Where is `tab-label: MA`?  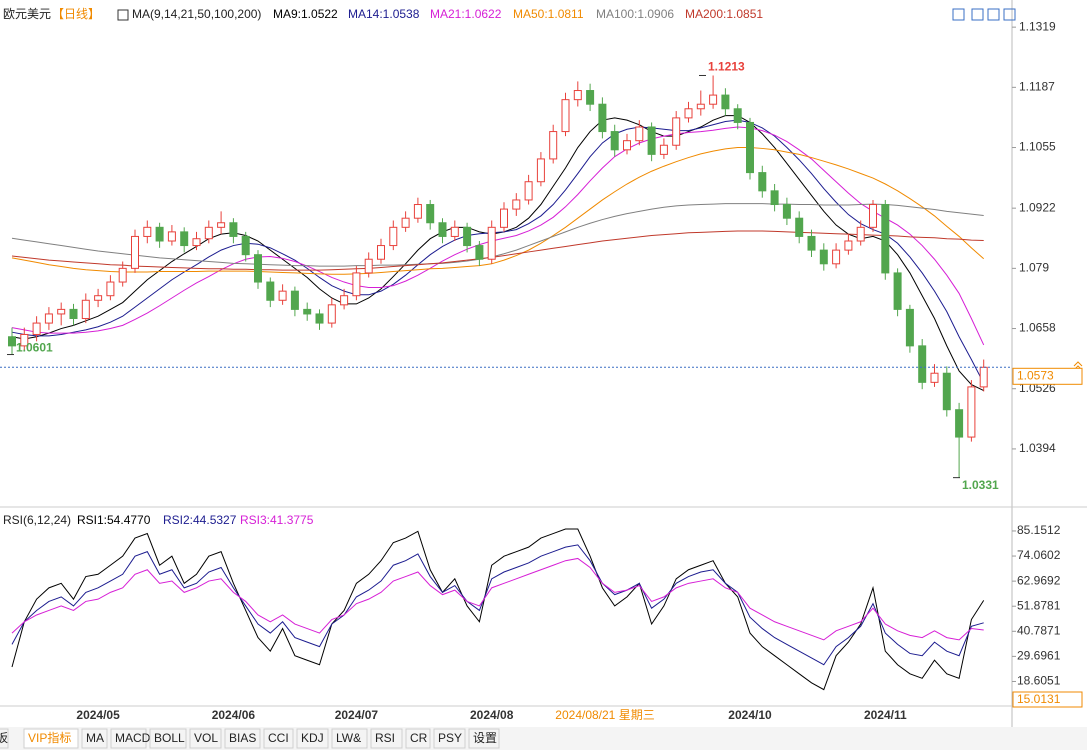 tab-label: MA is located at coordinates (95, 738).